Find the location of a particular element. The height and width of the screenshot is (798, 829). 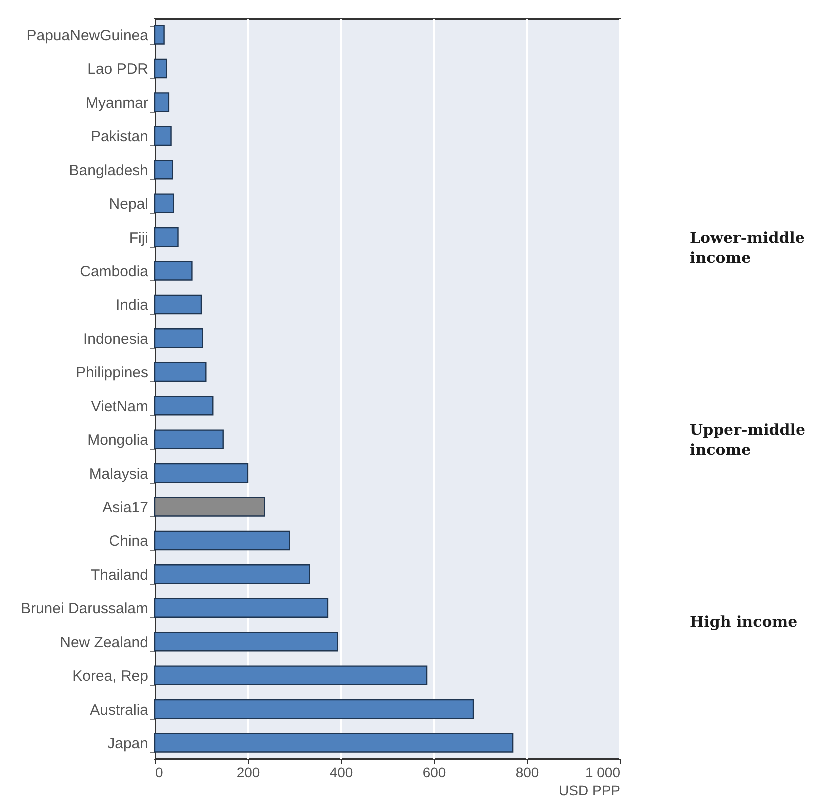

y-tick-label: India is located at coordinates (133, 305).